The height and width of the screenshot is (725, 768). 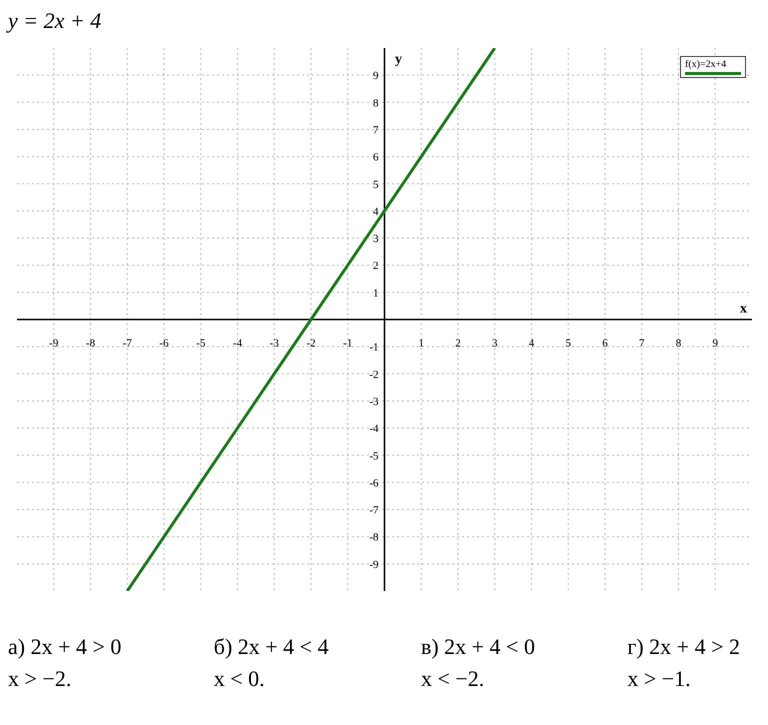 I want to click on y-tick-label: -8, so click(x=374, y=538).